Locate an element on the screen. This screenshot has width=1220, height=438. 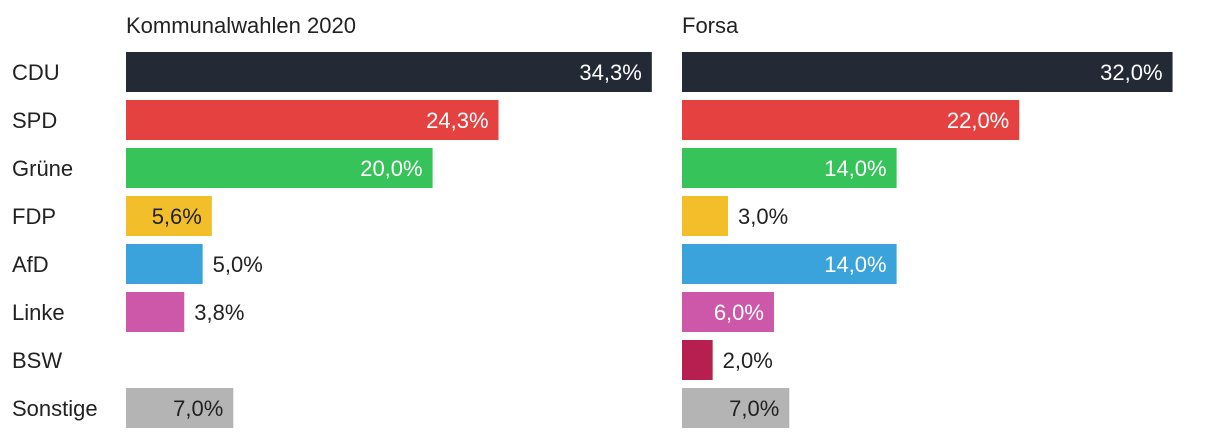
data-label-bsw: 2,0% is located at coordinates (748, 360).